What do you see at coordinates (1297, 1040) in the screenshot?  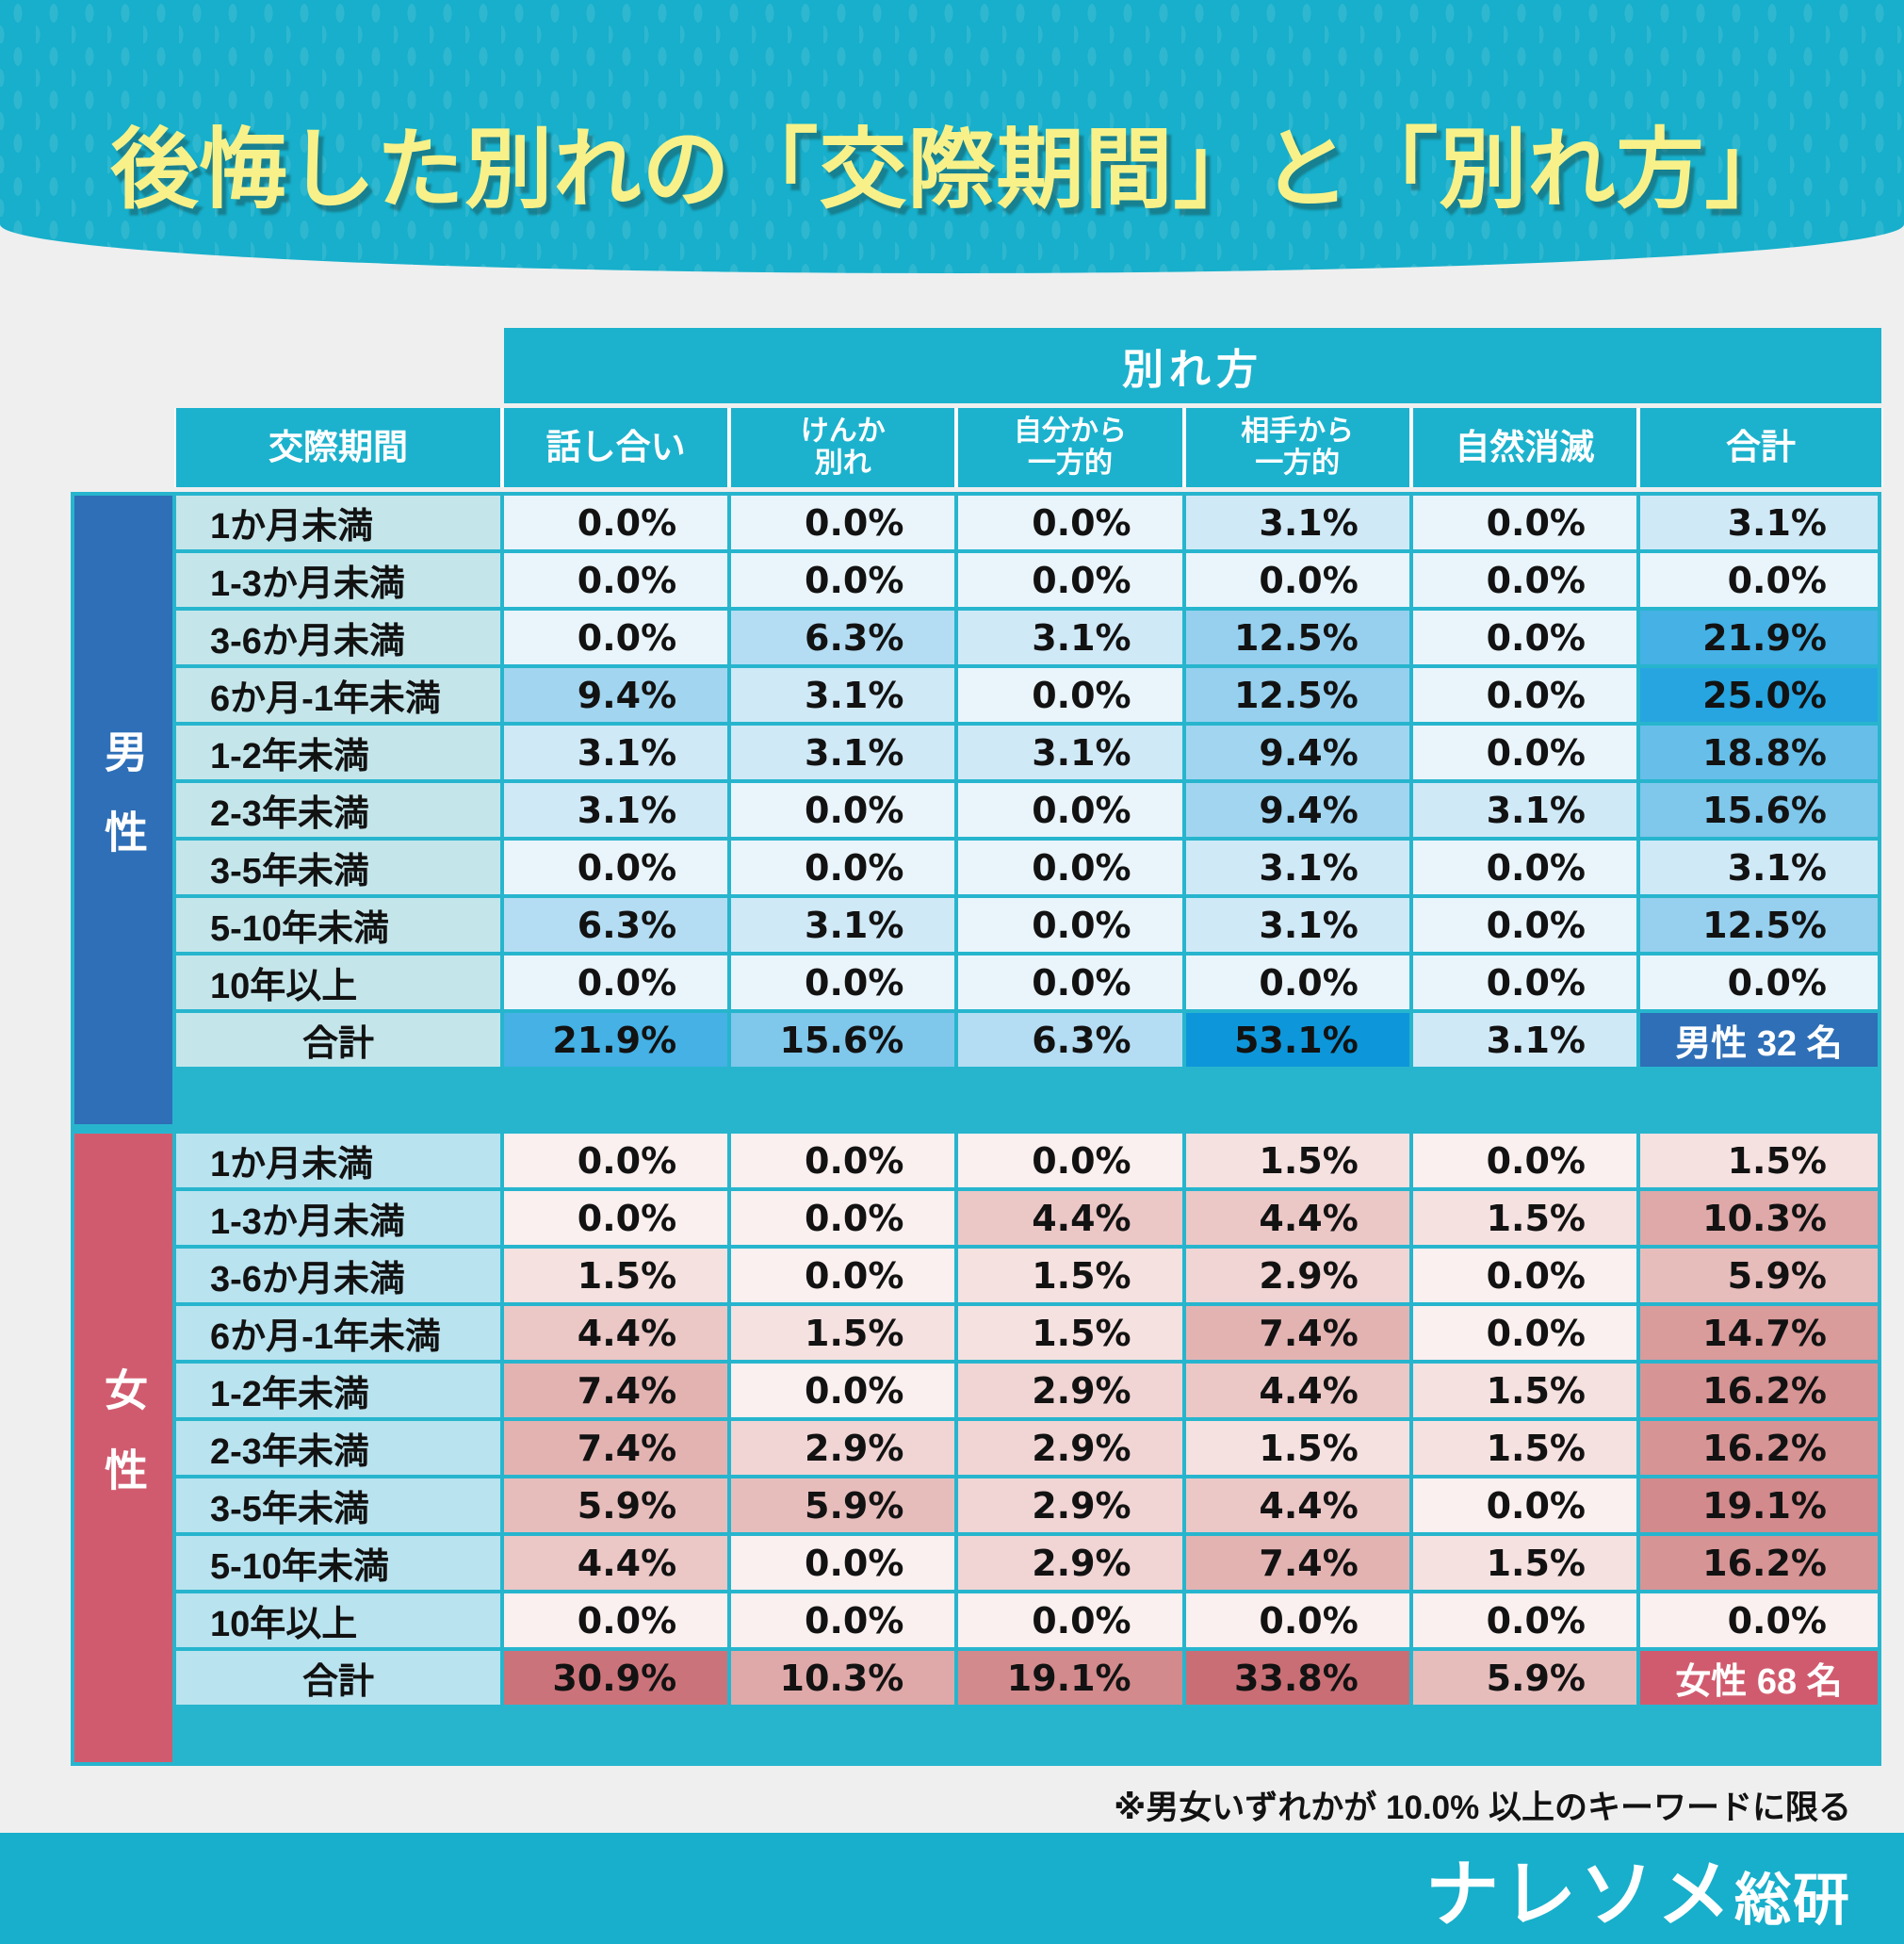 I see `total-cell-male: 53.1%` at bounding box center [1297, 1040].